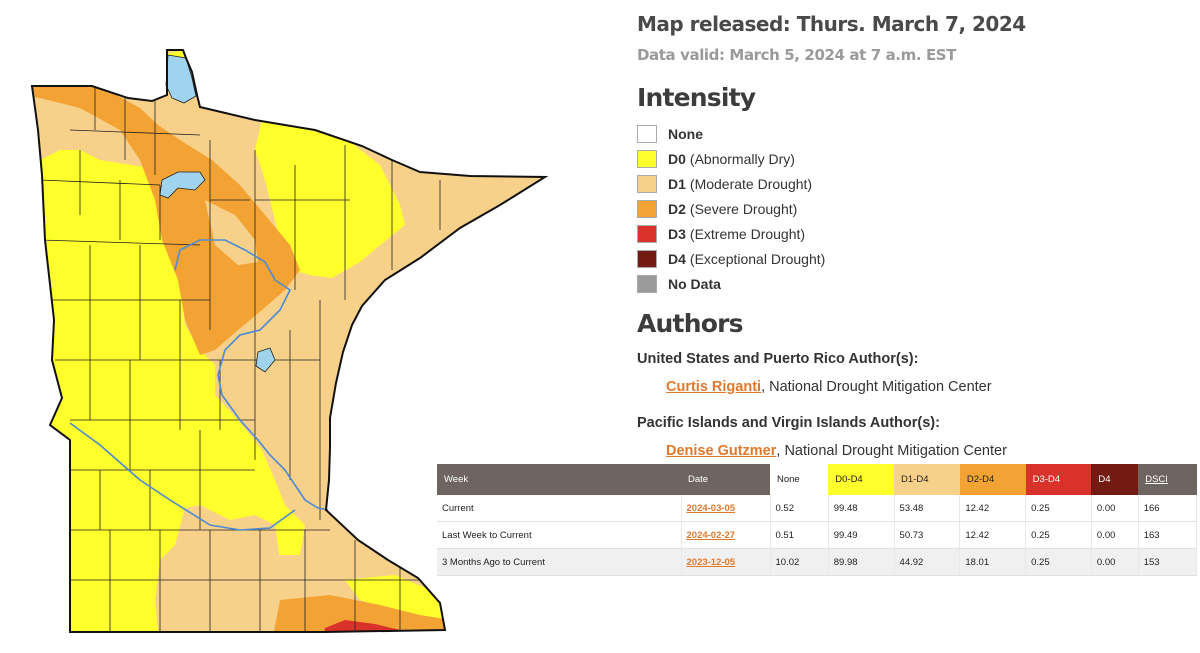  I want to click on cell-d1-d4: 53.48, so click(927, 508).